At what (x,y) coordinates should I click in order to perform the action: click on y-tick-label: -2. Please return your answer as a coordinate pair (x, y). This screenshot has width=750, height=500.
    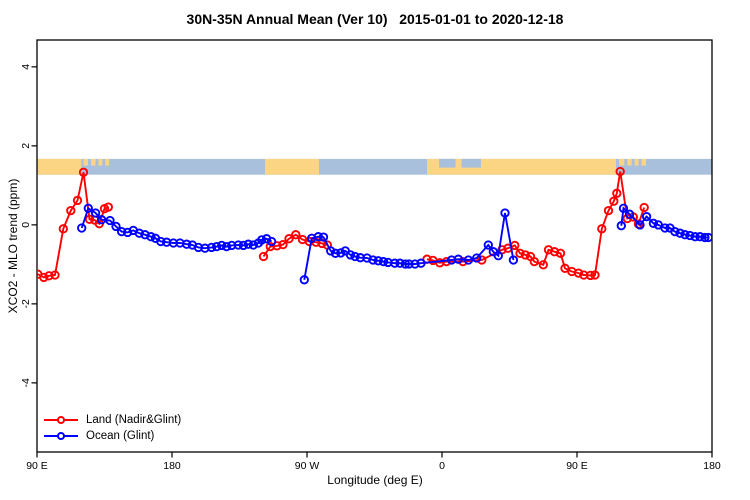
    Looking at the image, I should click on (26, 303).